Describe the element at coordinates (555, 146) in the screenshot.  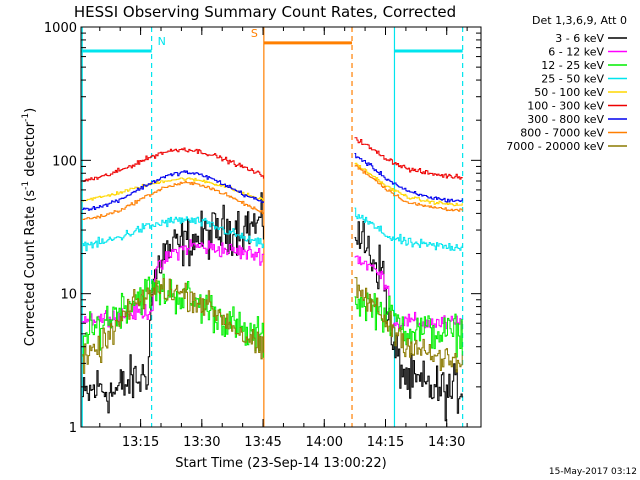
I see `legend-label-9: 7000 - 20000 keV` at that location.